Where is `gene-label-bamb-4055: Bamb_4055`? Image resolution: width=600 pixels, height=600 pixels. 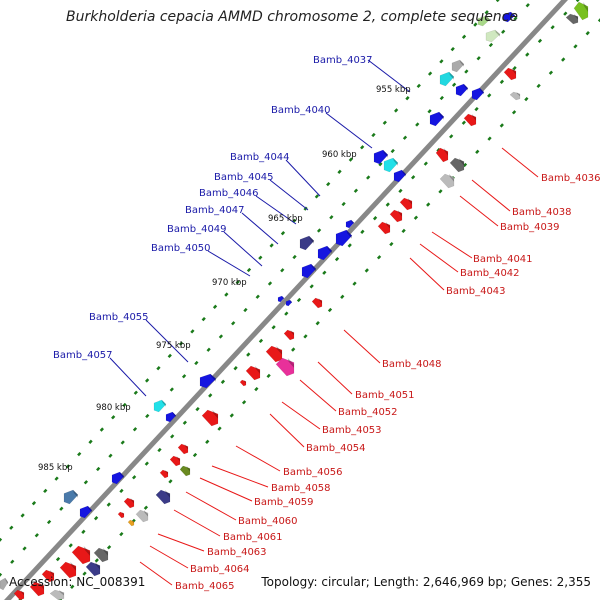
gene-label-bamb-4055: Bamb_4055 is located at coordinates (119, 317).